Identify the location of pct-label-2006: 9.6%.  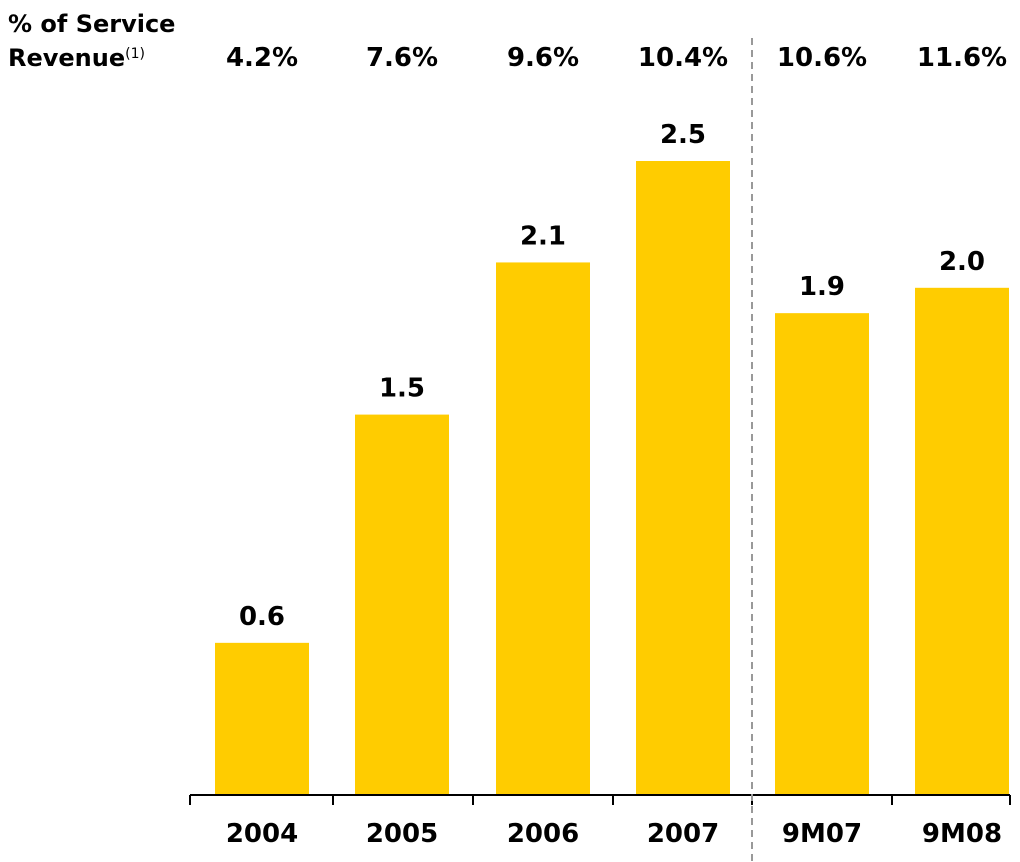
(543, 58).